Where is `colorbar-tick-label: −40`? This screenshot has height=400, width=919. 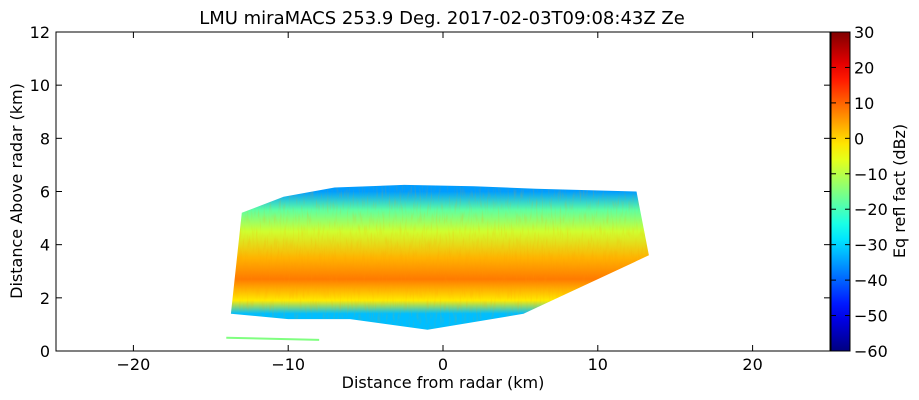 colorbar-tick-label: −40 is located at coordinates (871, 280).